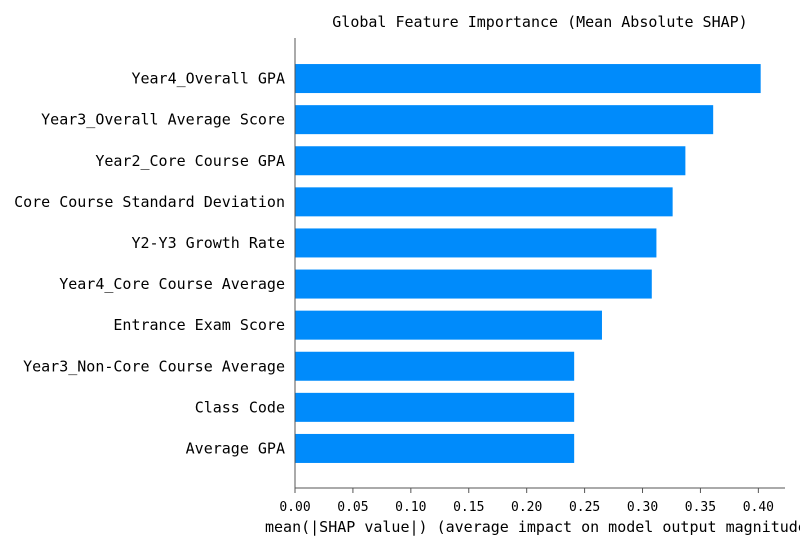 The height and width of the screenshot is (550, 800). What do you see at coordinates (468, 507) in the screenshot?
I see `x-tick-label: 0.15` at bounding box center [468, 507].